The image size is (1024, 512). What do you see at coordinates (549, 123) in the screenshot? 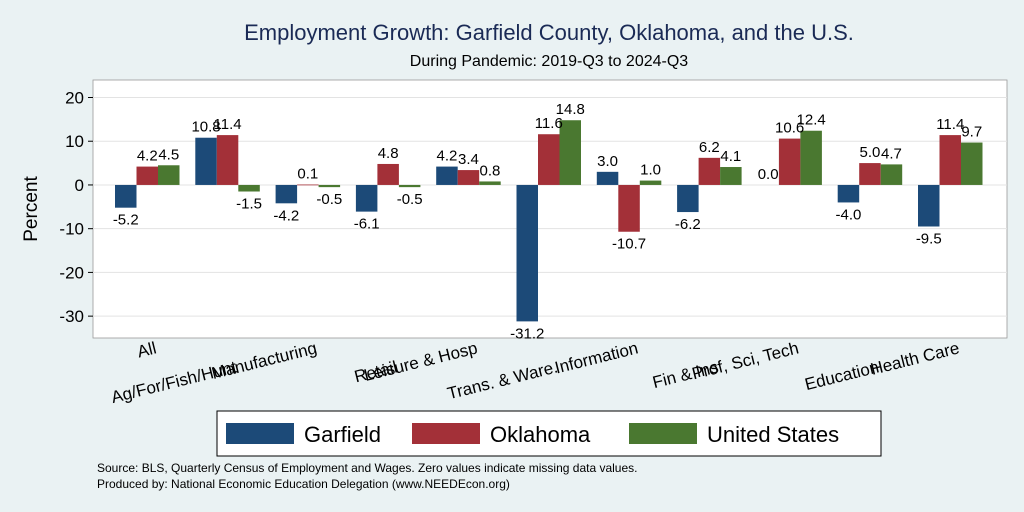
I see `bar-value-label: 11.6` at bounding box center [549, 123].